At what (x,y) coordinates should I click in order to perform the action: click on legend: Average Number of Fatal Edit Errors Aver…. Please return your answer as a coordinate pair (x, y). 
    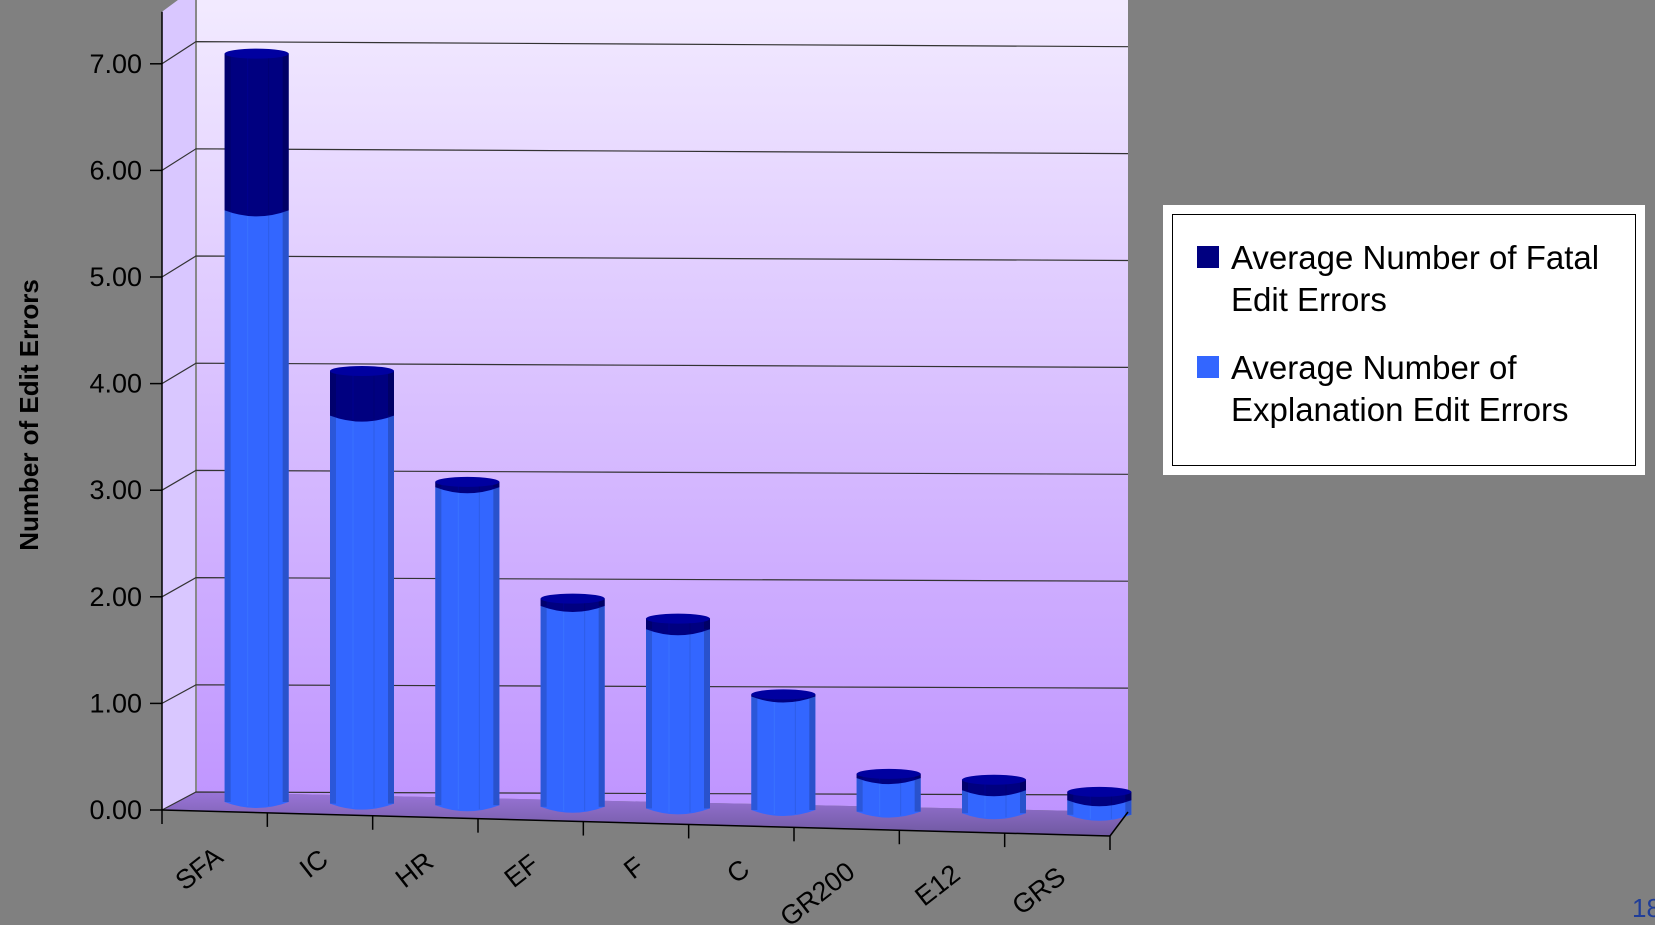
    Looking at the image, I should click on (1404, 340).